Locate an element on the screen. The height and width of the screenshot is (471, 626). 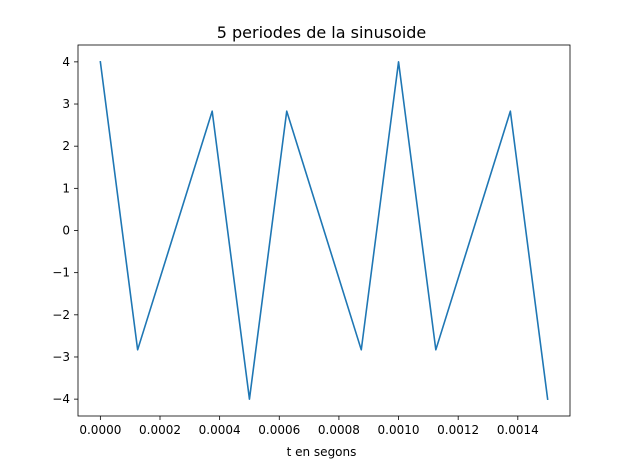
x-tick-label: 0.0006 is located at coordinates (279, 430).